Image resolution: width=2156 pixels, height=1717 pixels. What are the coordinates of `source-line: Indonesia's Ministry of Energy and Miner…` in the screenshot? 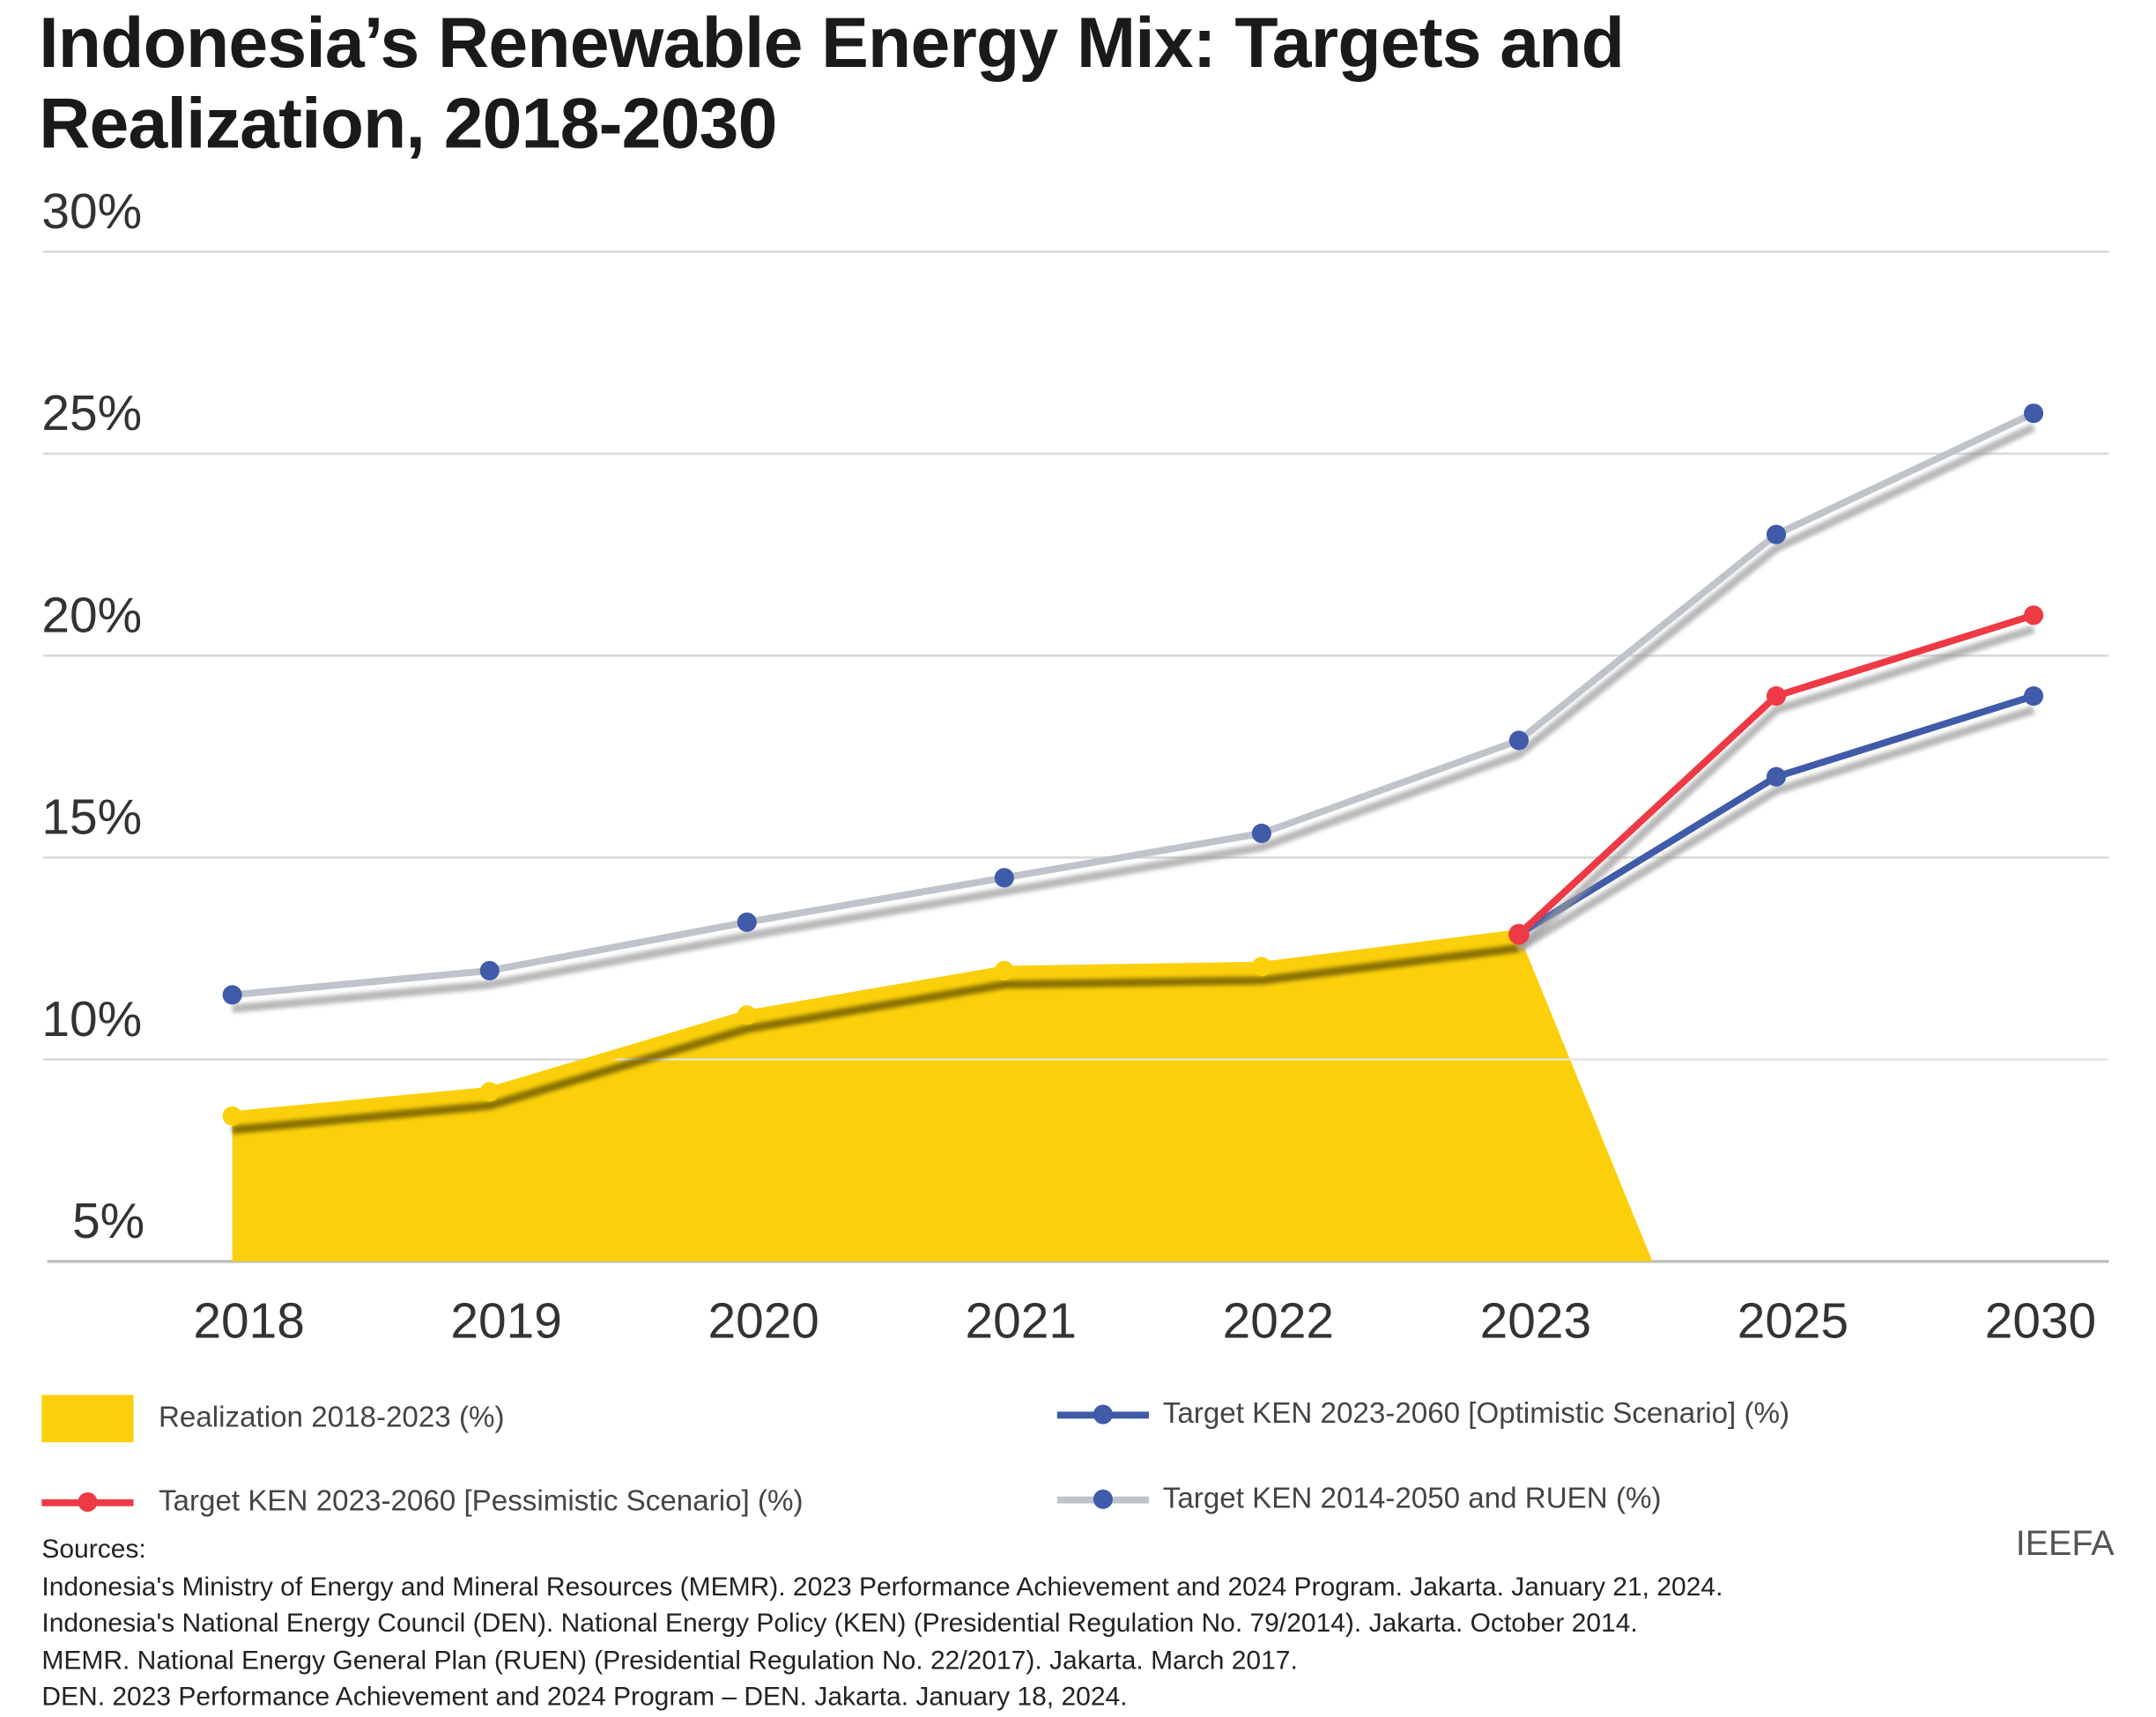 It's located at (882, 1587).